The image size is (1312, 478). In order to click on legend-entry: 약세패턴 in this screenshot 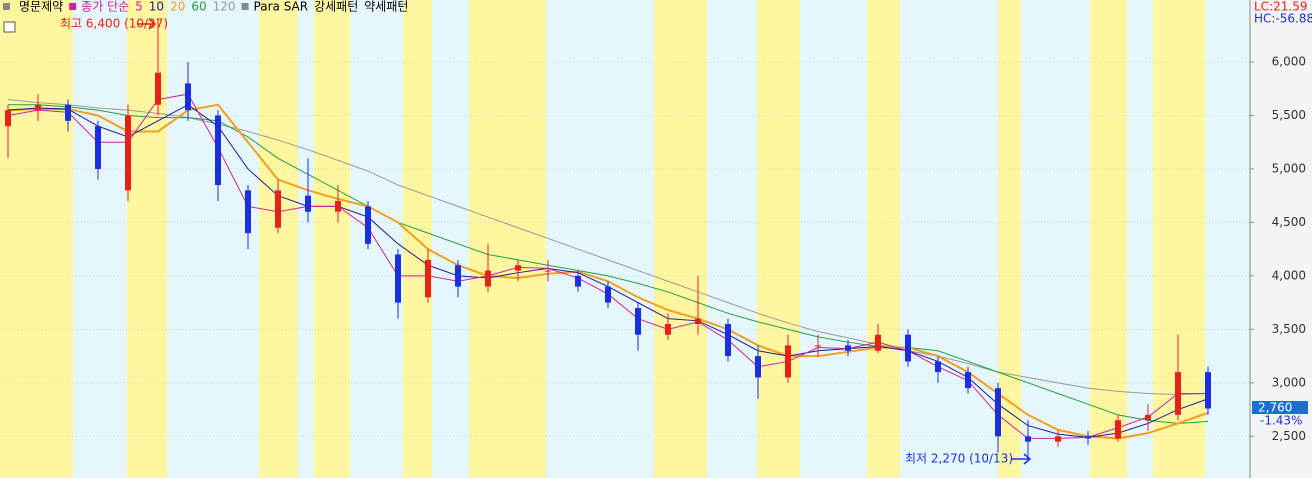, I will do `click(386, 7)`.